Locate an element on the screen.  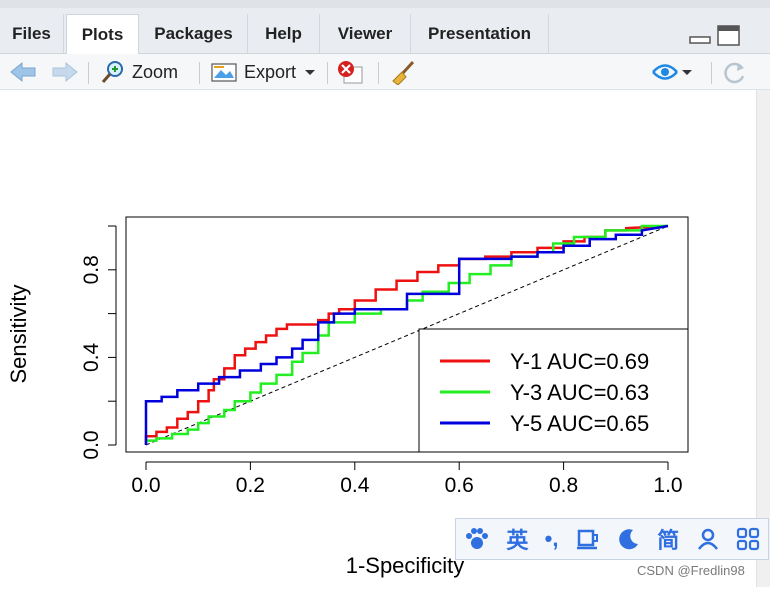
tab-packages: Packages is located at coordinates (194, 34).